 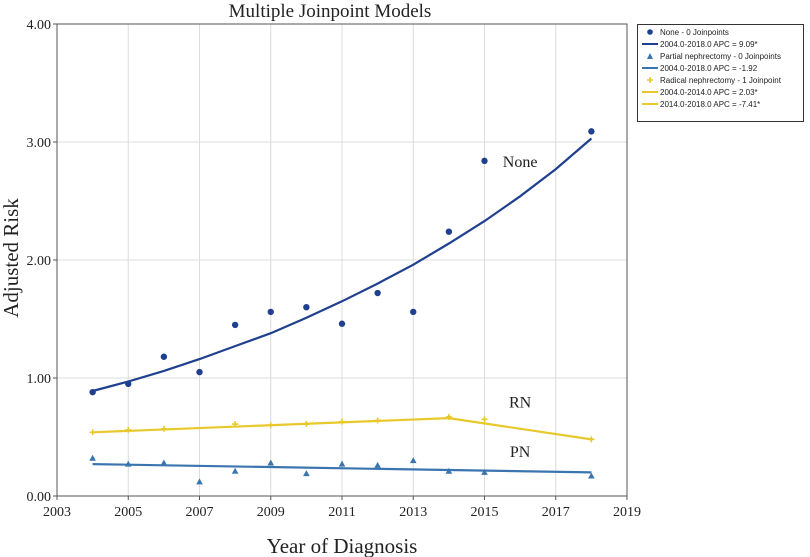 I want to click on y-tick-label: 4.00, so click(x=39, y=25).